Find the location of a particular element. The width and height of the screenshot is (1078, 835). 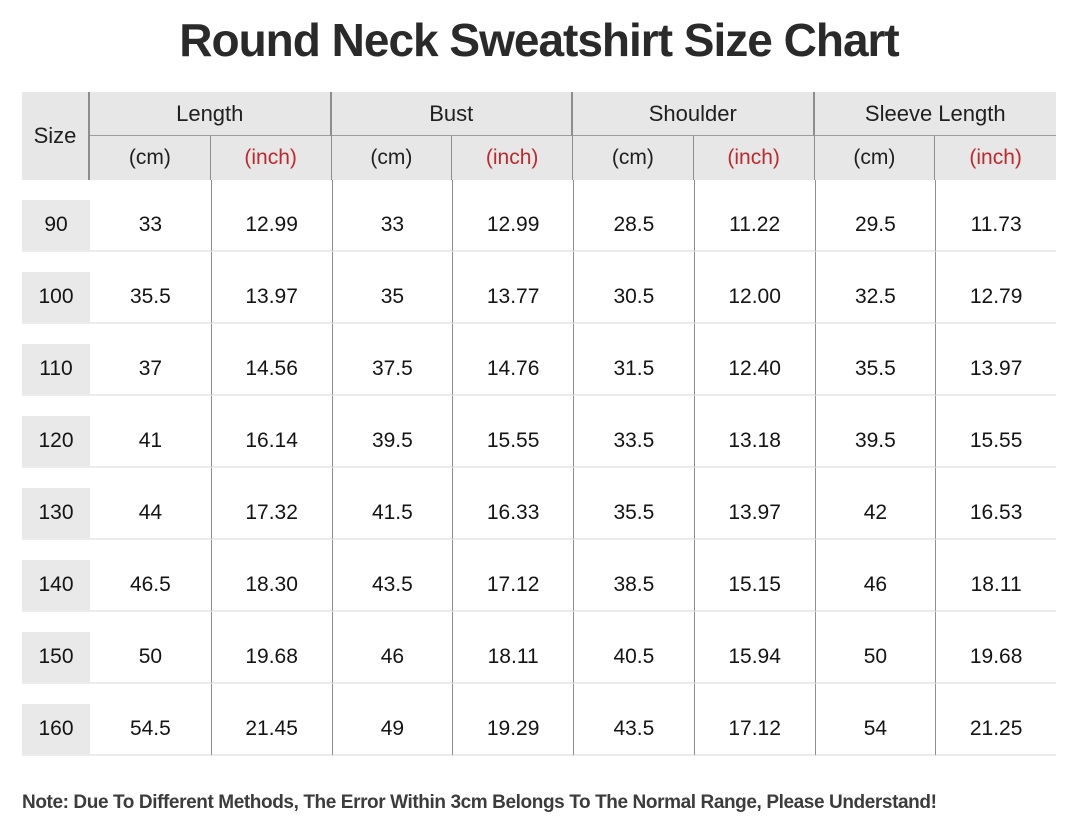

size-chip: 160 is located at coordinates (56, 729).